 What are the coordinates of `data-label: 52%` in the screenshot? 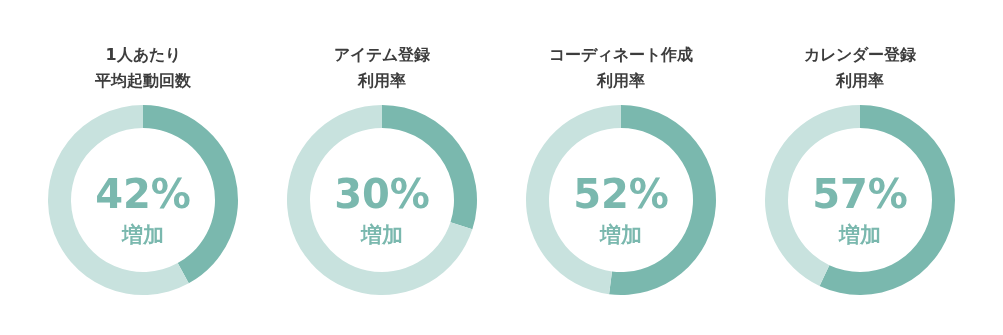 It's located at (621, 194).